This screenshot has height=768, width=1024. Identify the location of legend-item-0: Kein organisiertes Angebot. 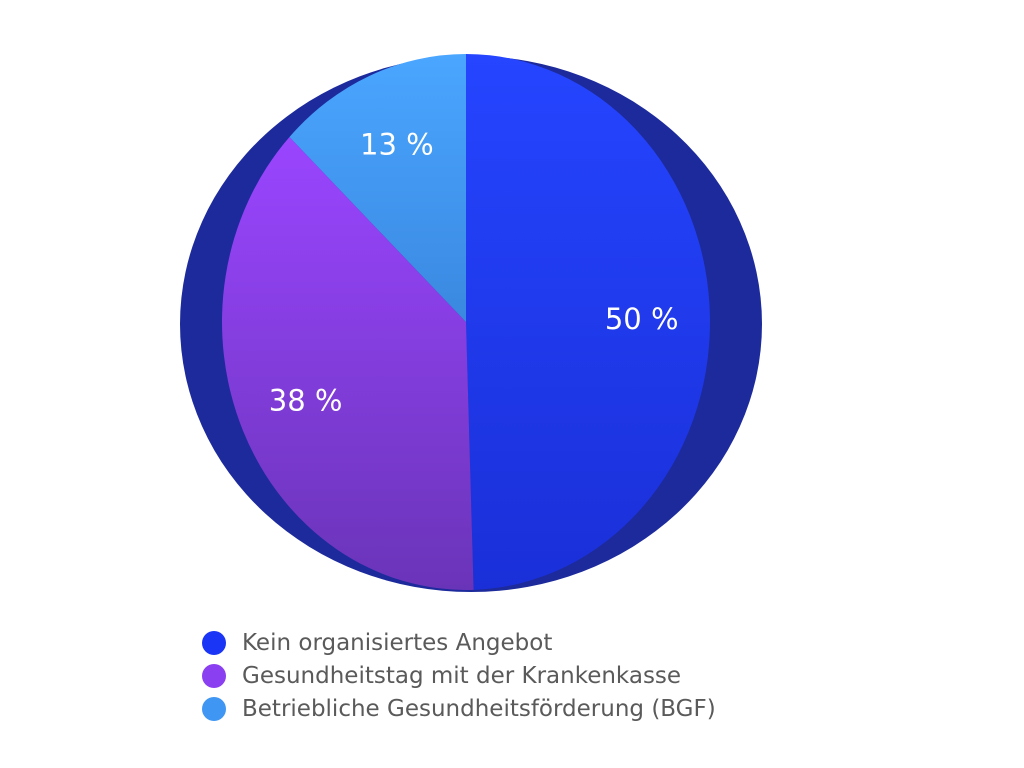
(562, 642).